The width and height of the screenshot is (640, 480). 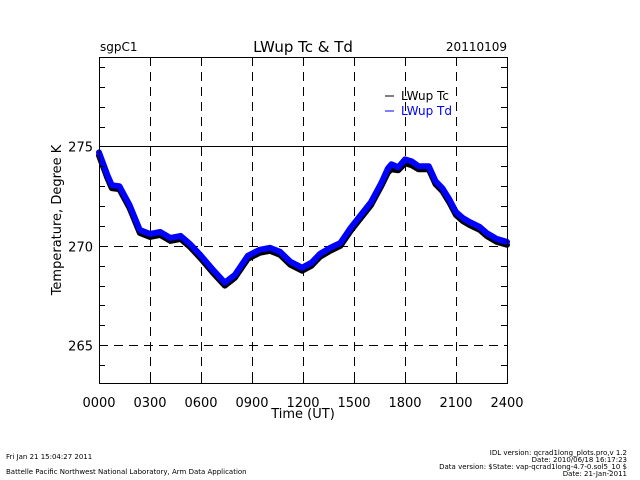 What do you see at coordinates (404, 403) in the screenshot?
I see `x-tick-label: 1800` at bounding box center [404, 403].